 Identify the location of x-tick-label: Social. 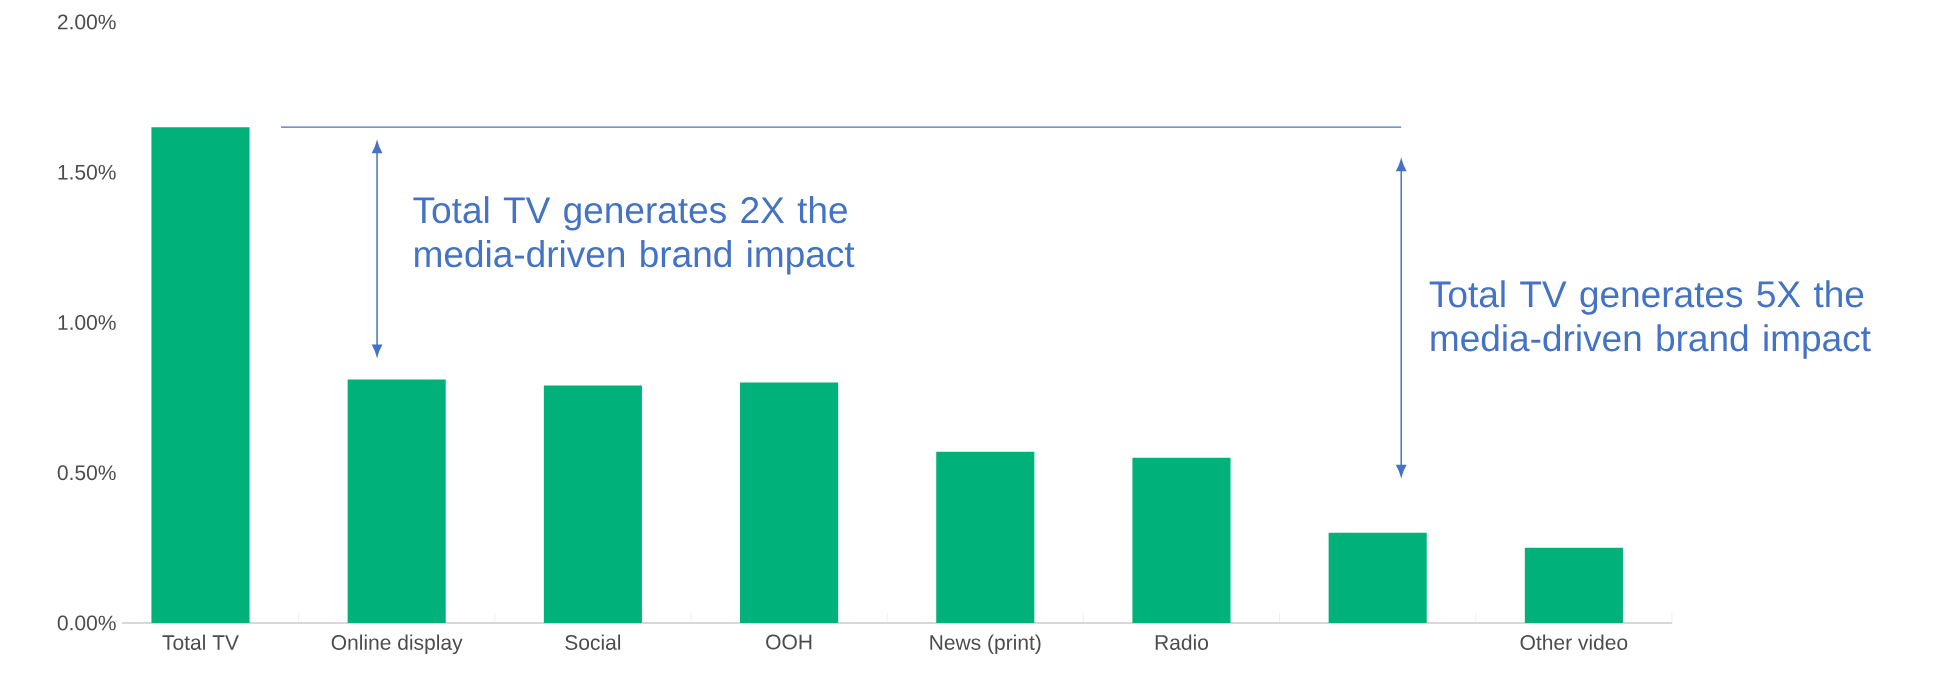
(593, 642).